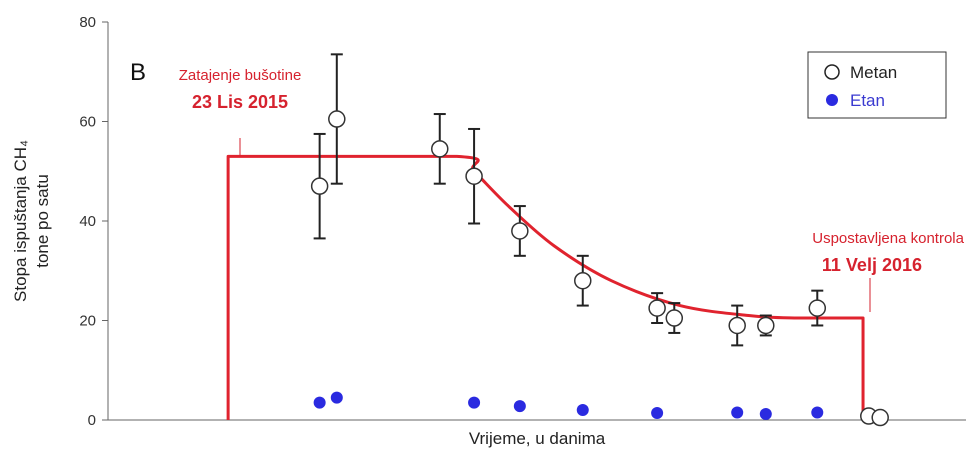 The image size is (966, 450). What do you see at coordinates (87, 221) in the screenshot?
I see `y-tick-label: 40` at bounding box center [87, 221].